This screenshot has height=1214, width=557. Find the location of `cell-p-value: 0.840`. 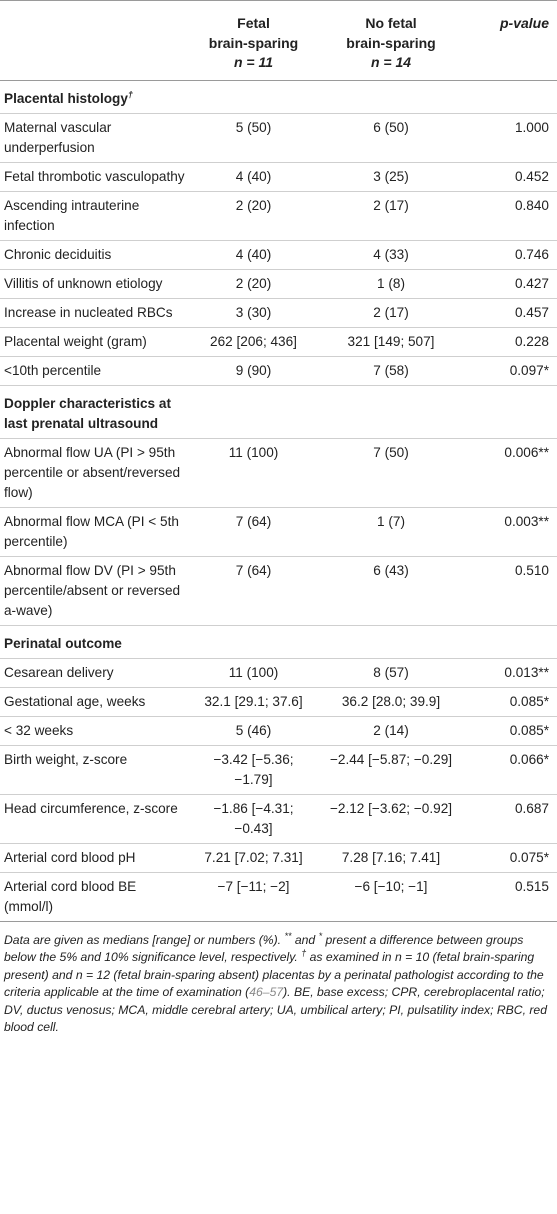

cell-p-value: 0.840 is located at coordinates (531, 205).